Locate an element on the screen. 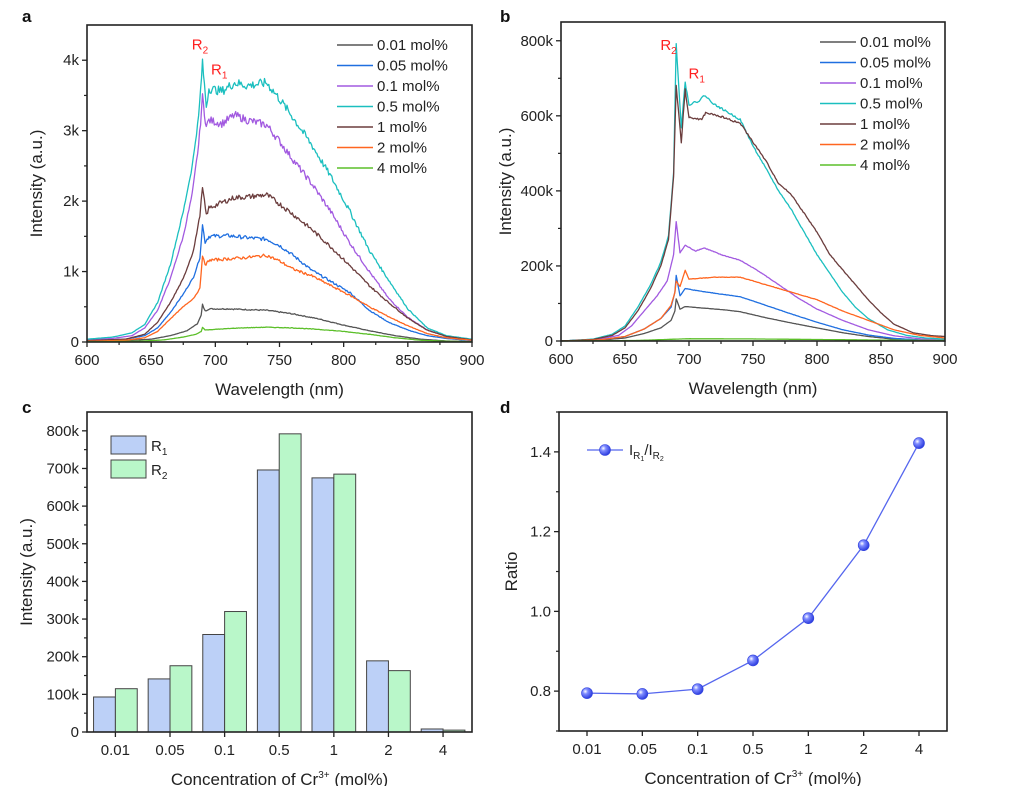 The image size is (1015, 786). series-line-4-mol- is located at coordinates (279, 334).